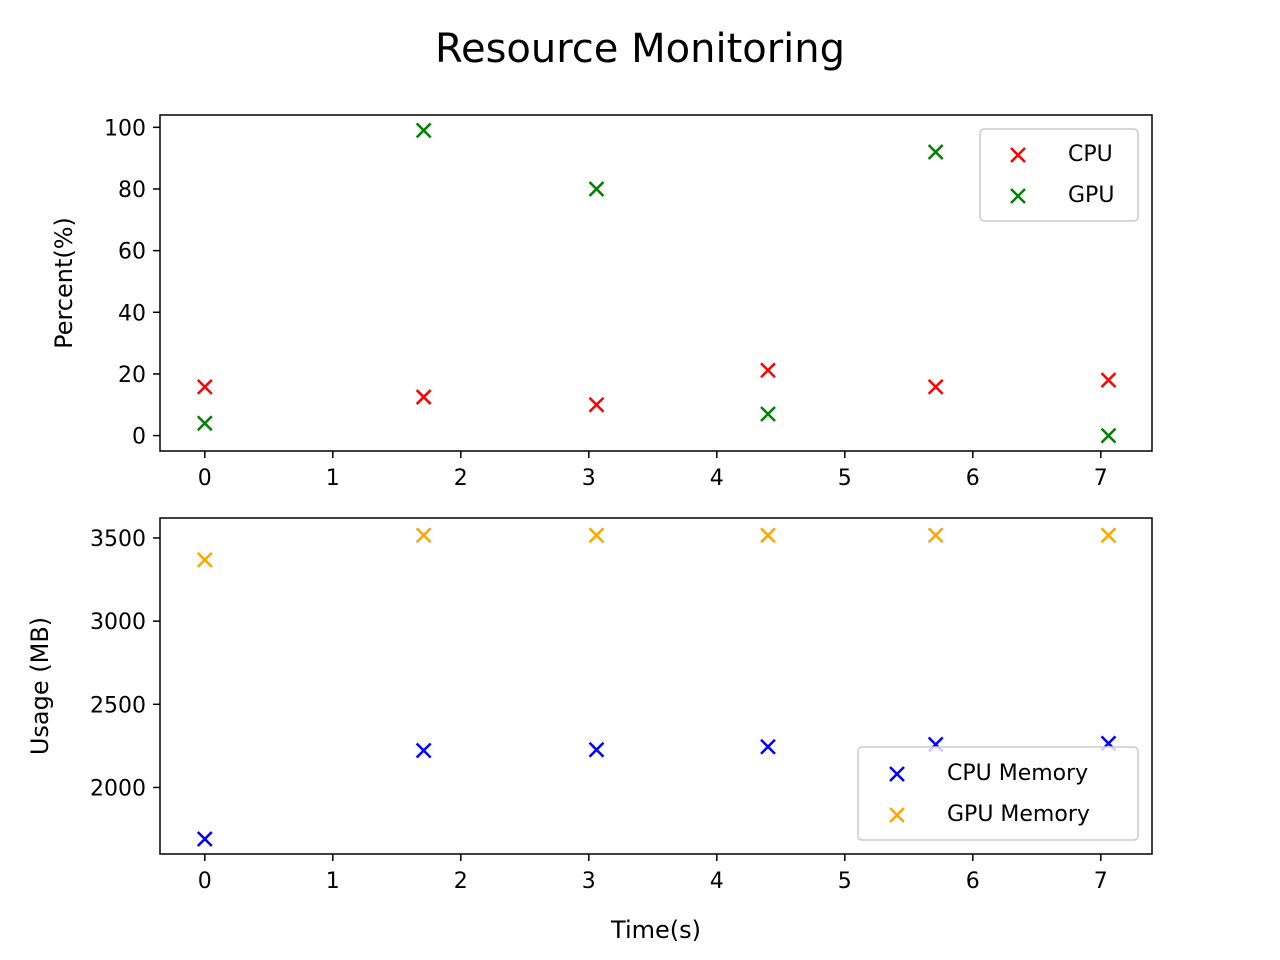  Describe the element at coordinates (1059, 175) in the screenshot. I see `percent-legend: CPU GPU` at that location.